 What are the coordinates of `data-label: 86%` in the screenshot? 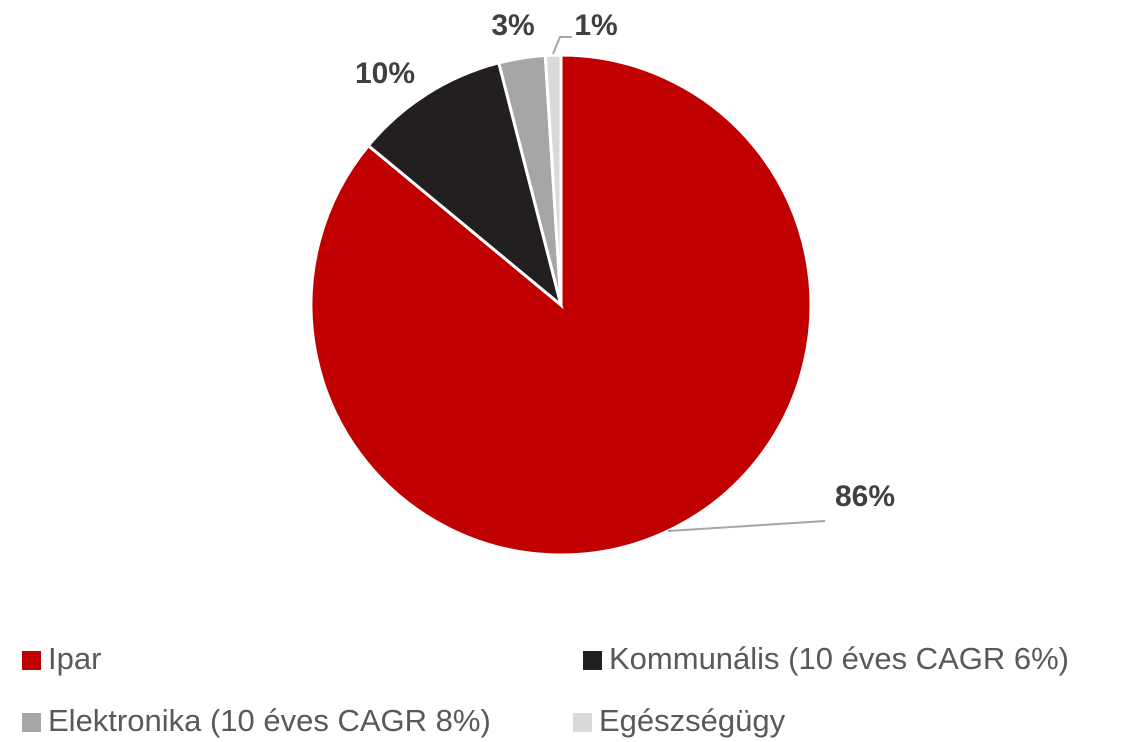 It's located at (865, 496).